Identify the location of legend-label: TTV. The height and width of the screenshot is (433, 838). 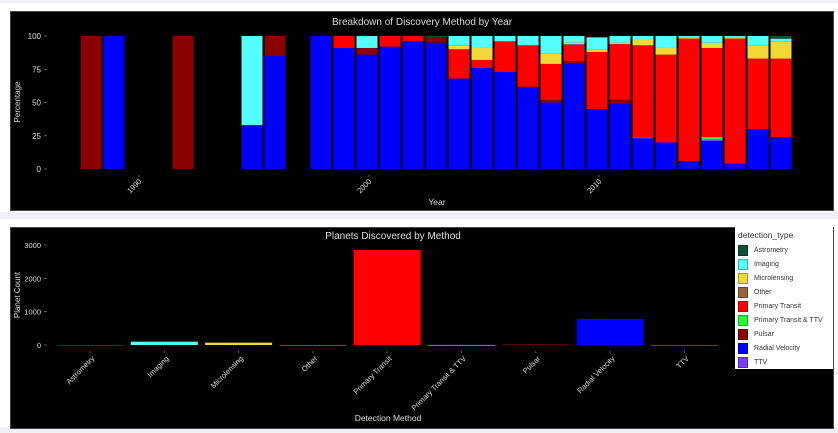
(761, 362).